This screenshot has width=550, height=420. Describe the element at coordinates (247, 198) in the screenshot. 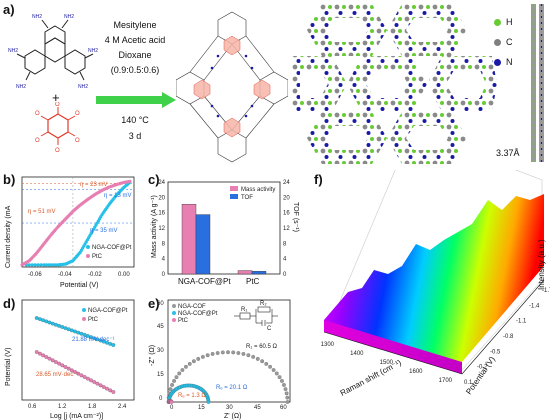

I see `chart-c-legend: TOF` at that location.